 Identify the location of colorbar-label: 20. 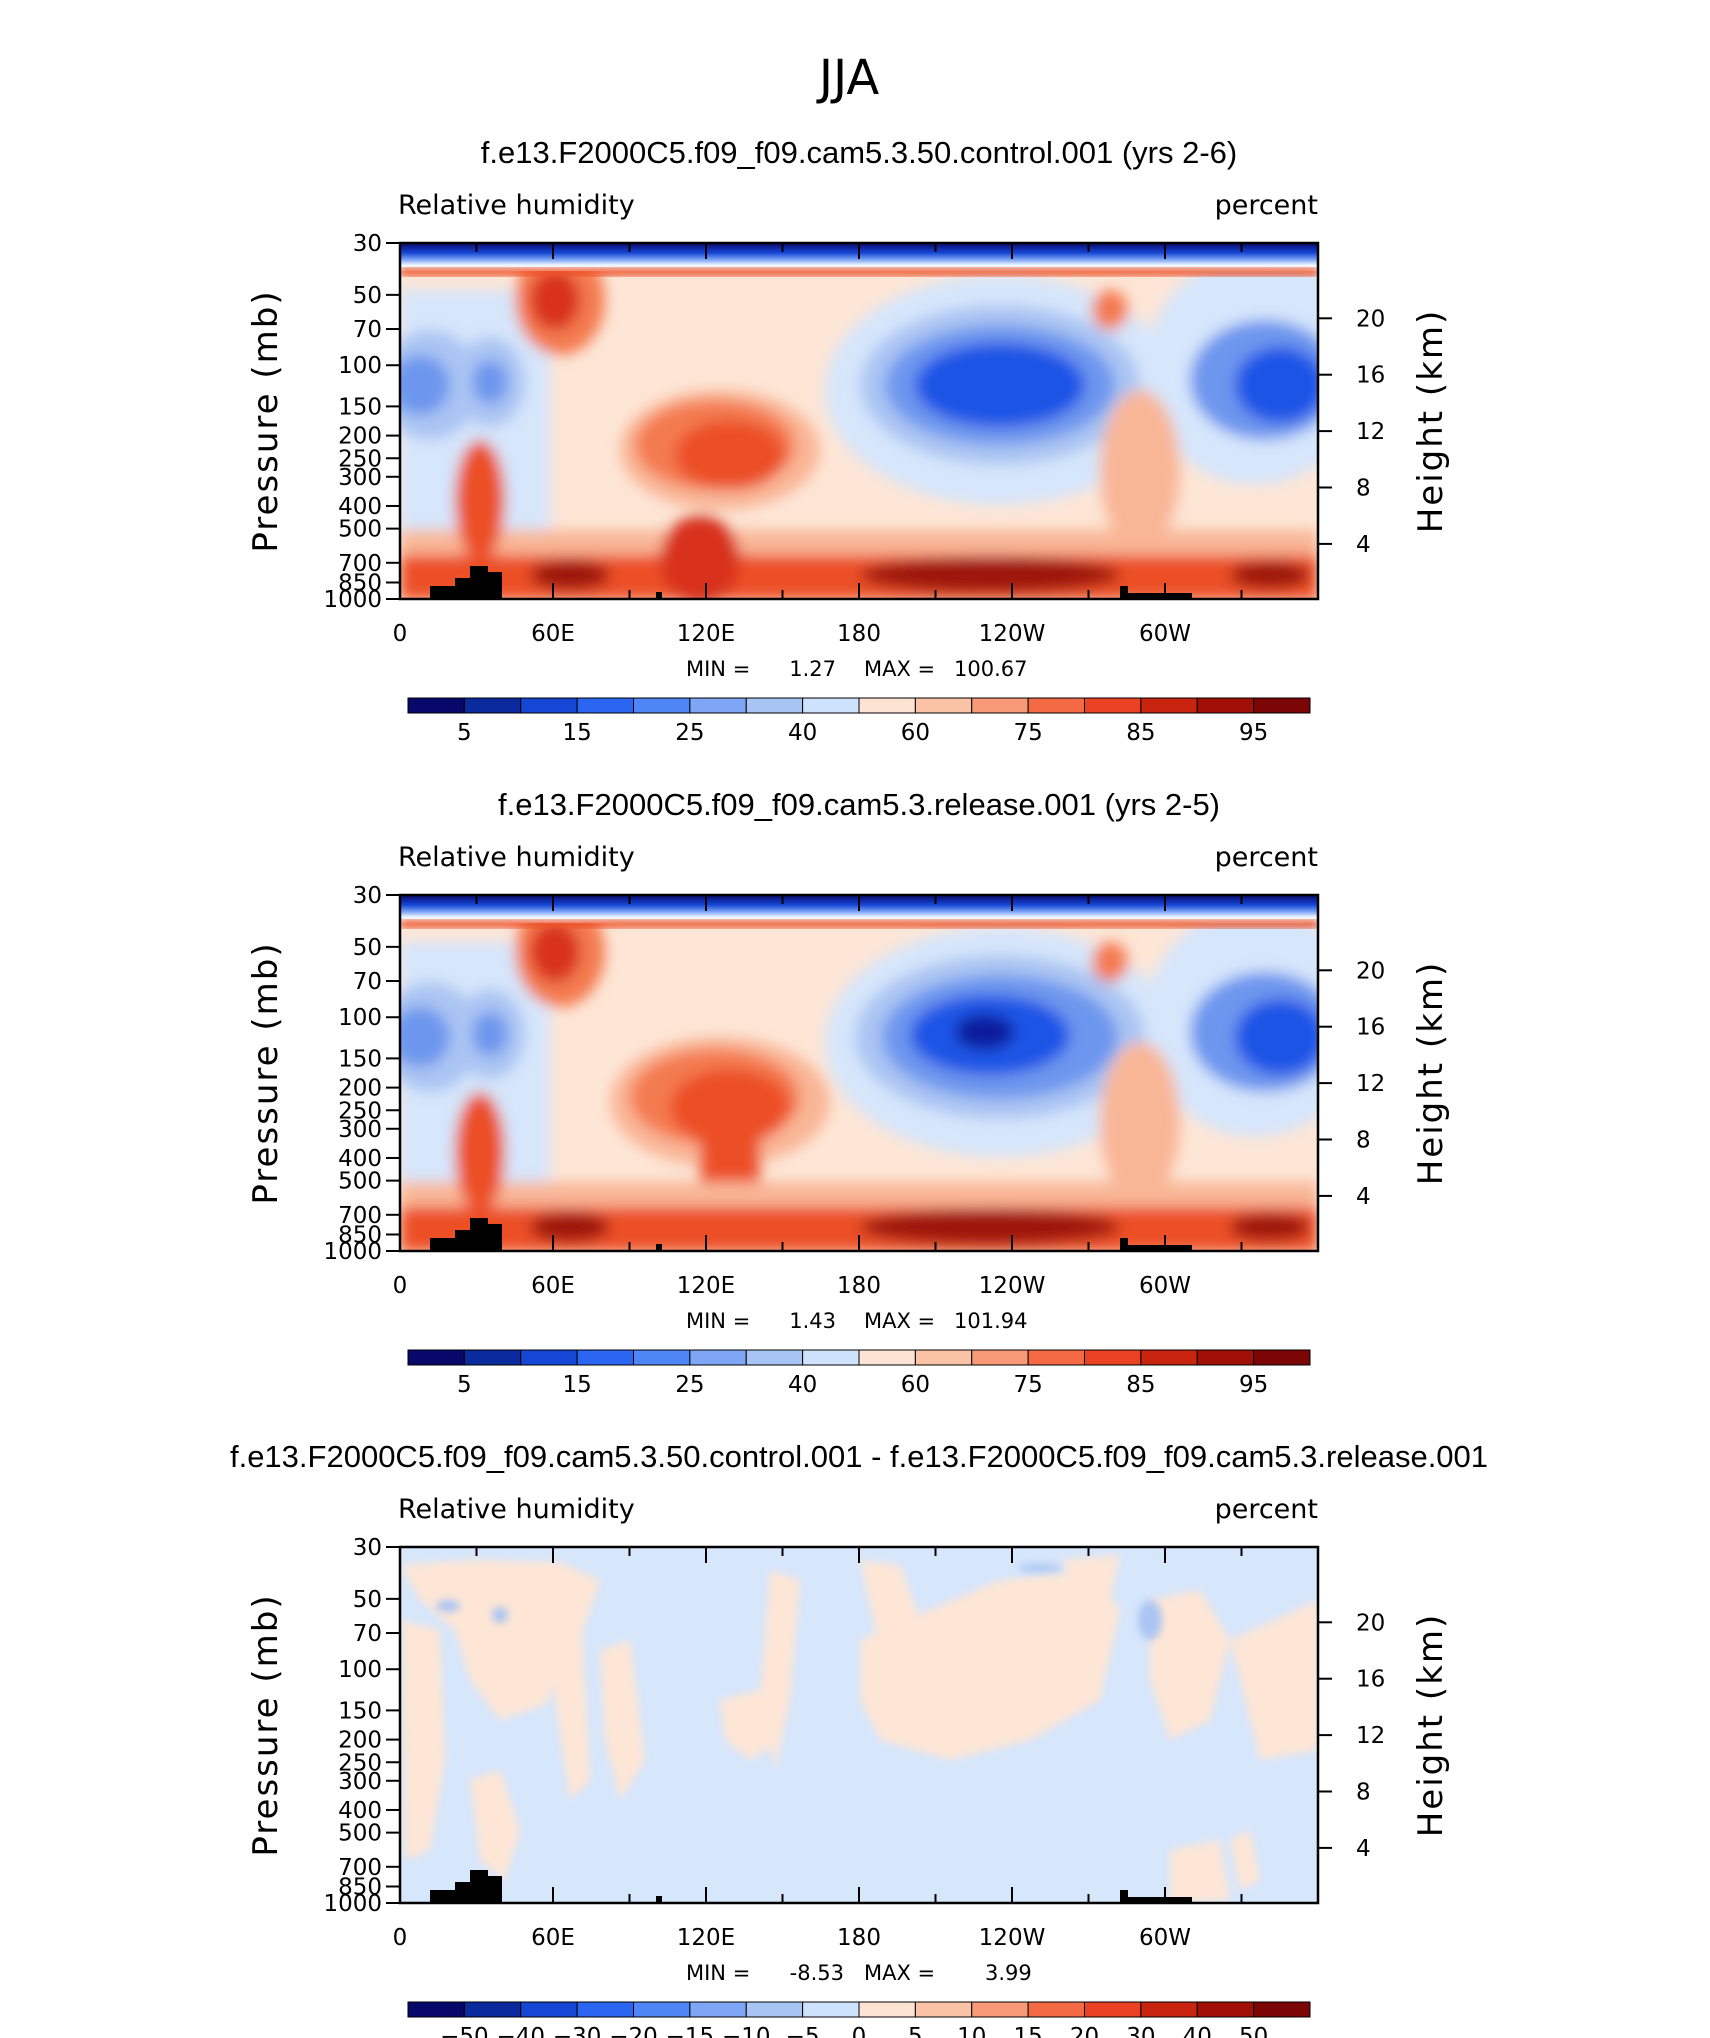
(1084, 2031).